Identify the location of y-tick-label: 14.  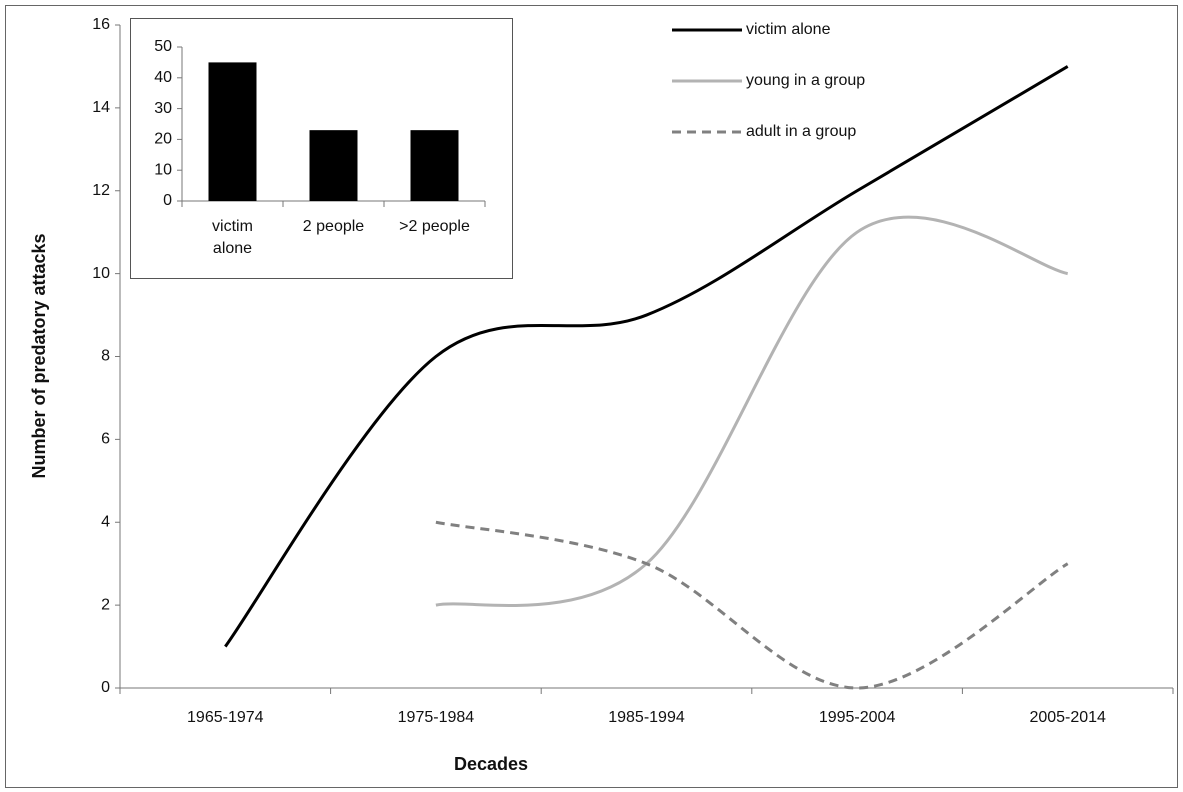
(101, 107).